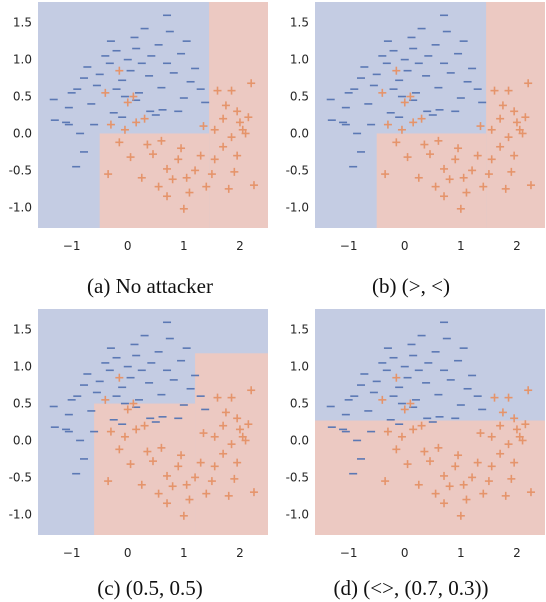 The image size is (546, 602). Describe the element at coordinates (411, 286) in the screenshot. I see `panel-caption: (b) (>, <)` at that location.